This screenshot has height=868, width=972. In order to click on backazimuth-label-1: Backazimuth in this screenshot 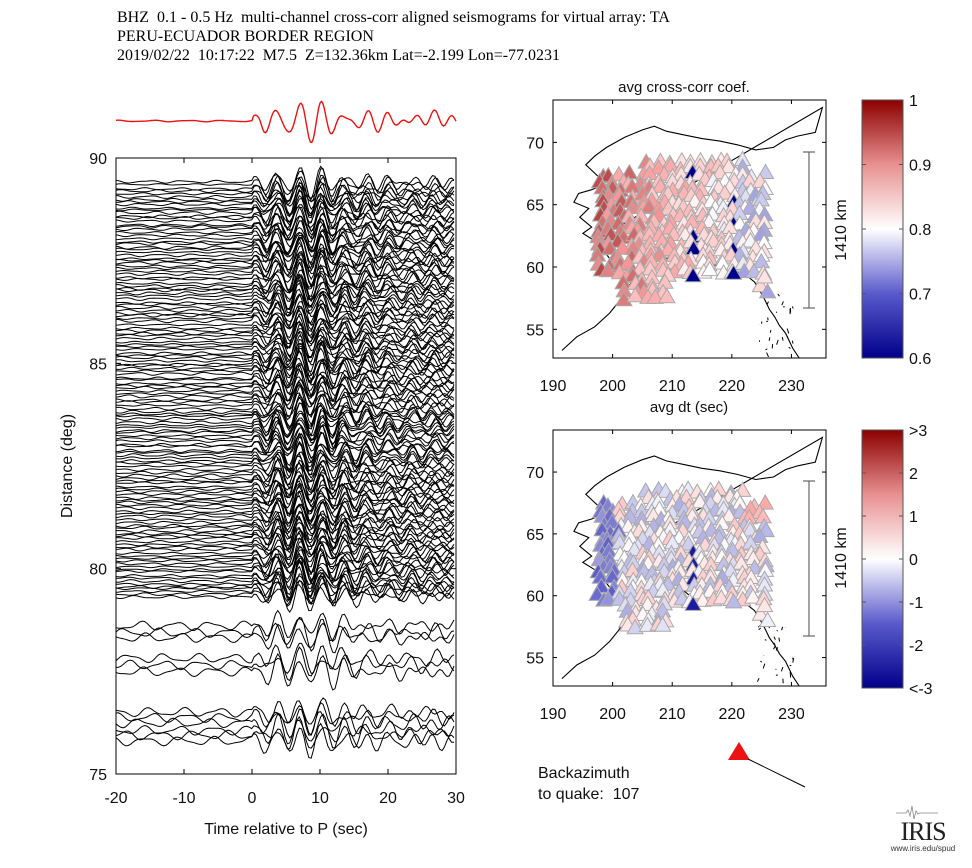, I will do `click(584, 773)`.